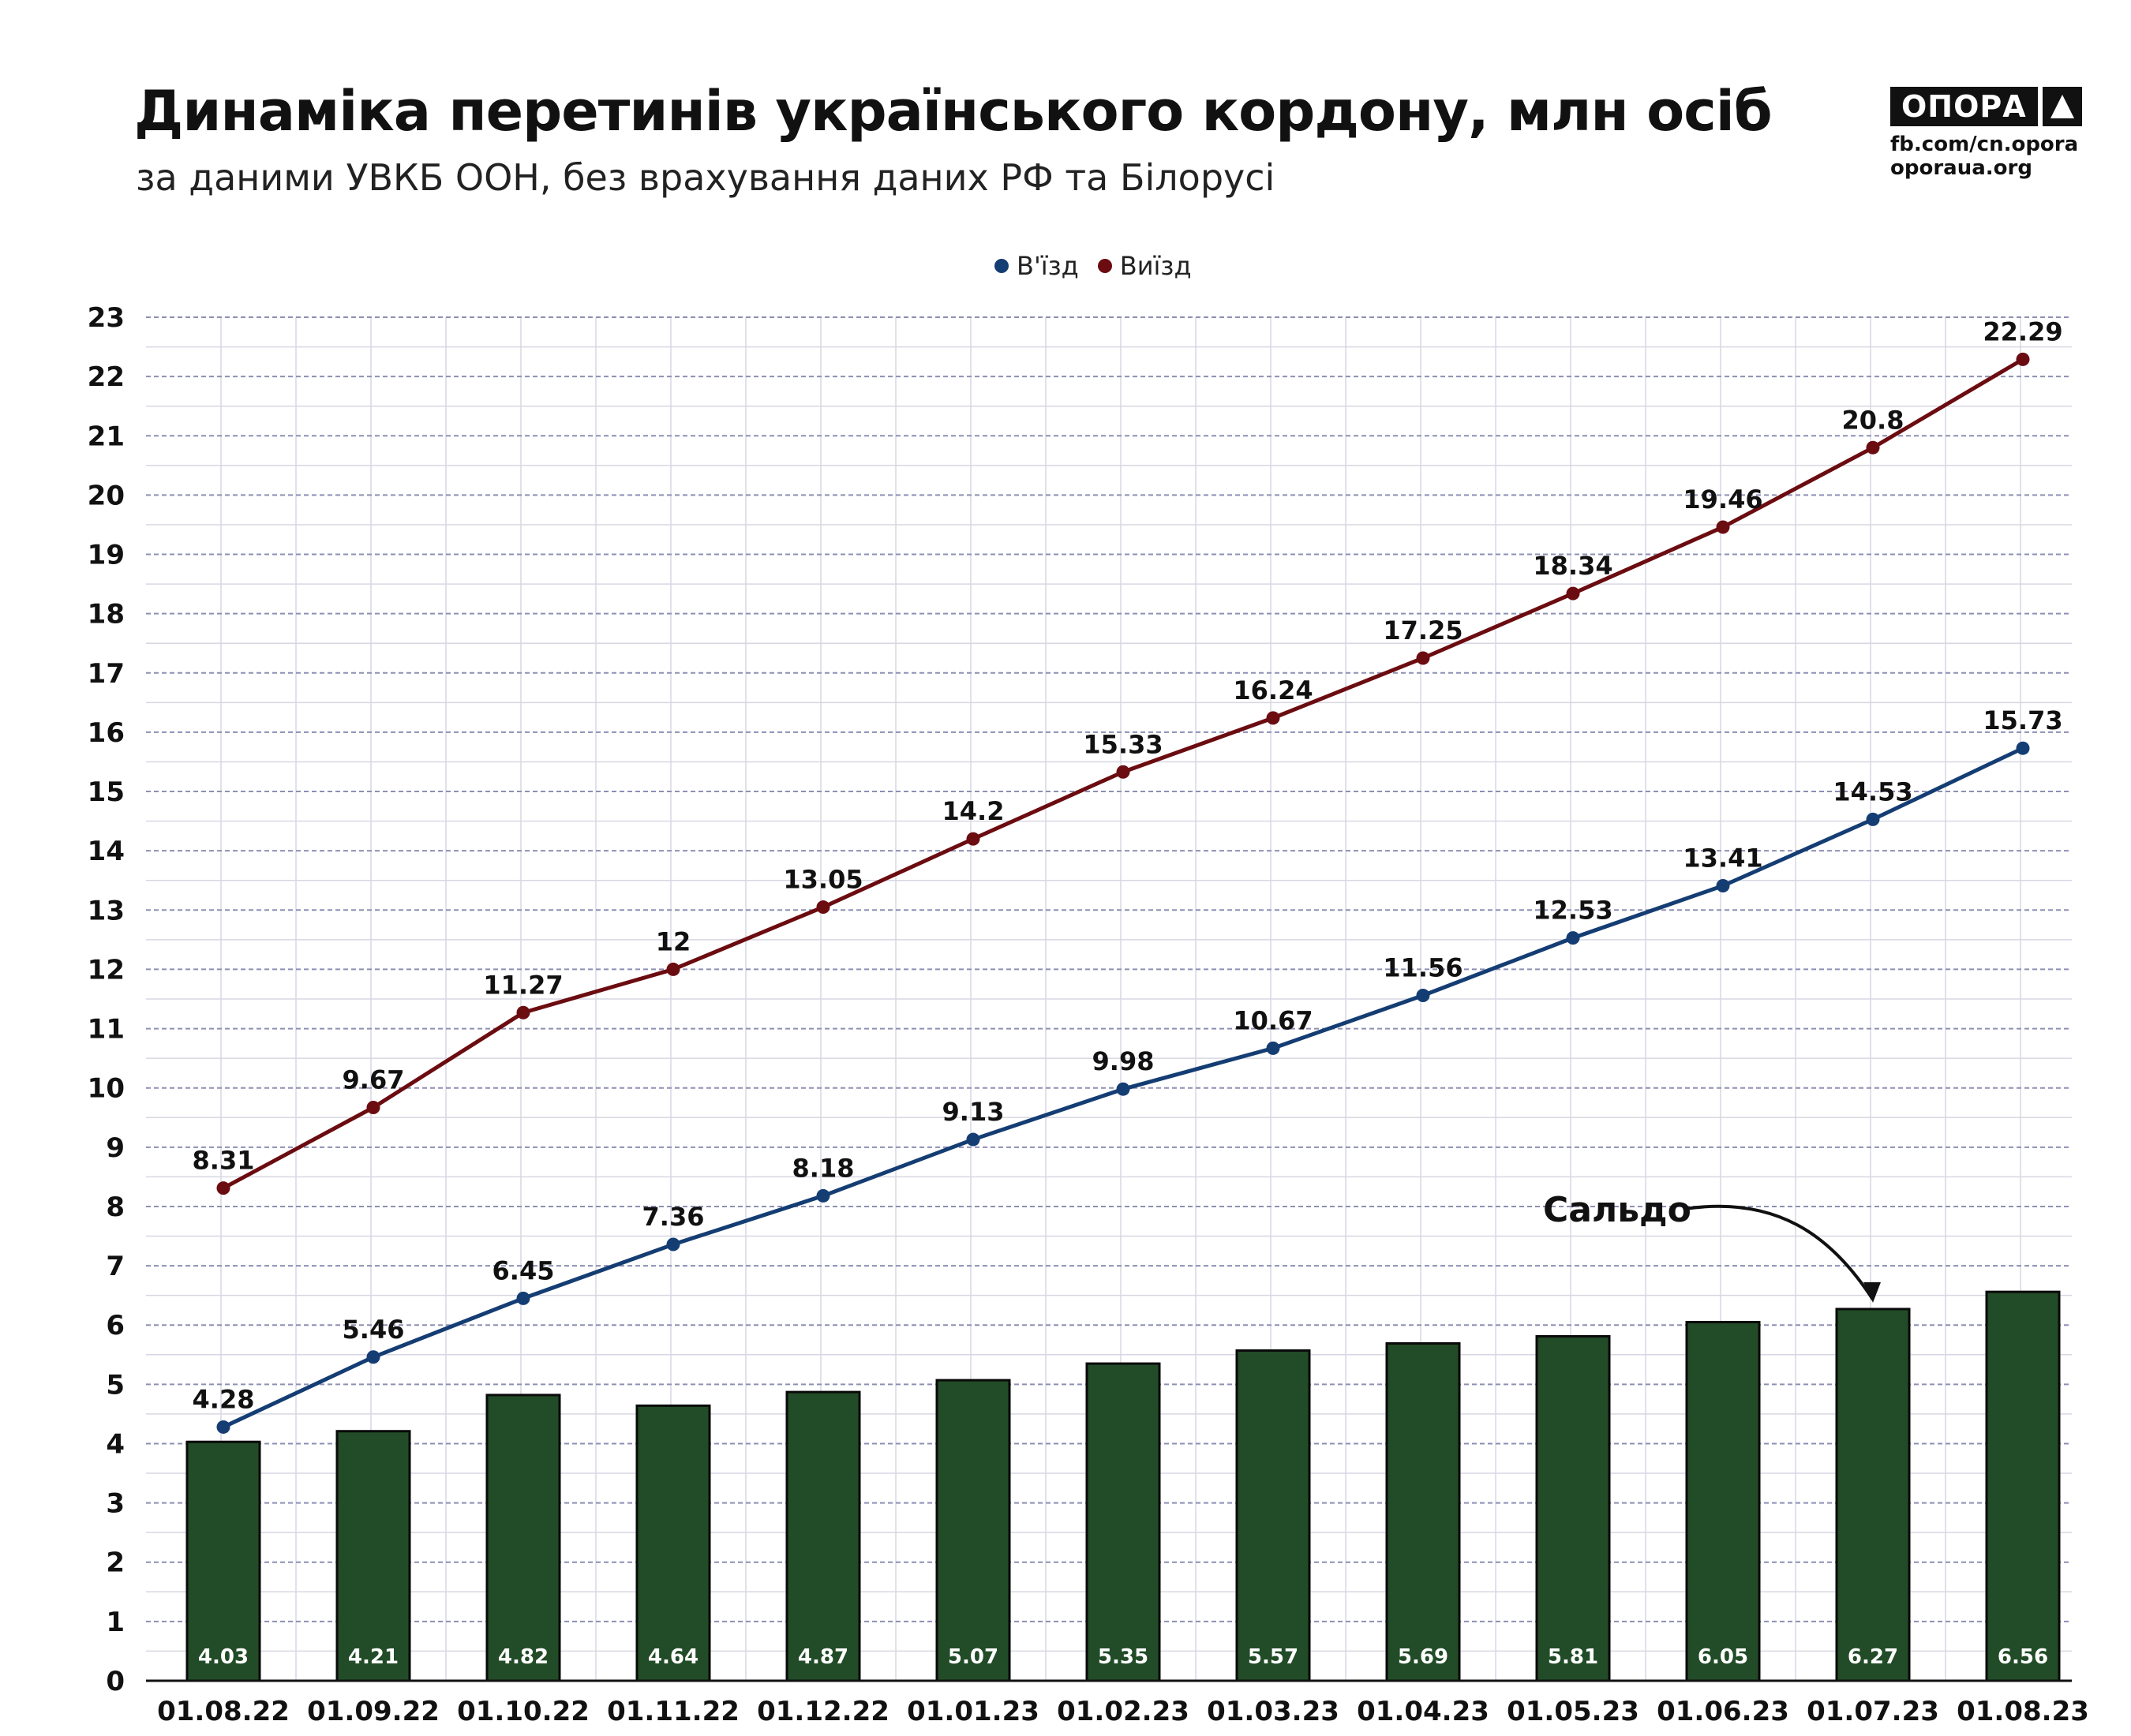 This screenshot has height=1736, width=2131. Describe the element at coordinates (1001, 266) in the screenshot. I see `legend-marker-entry` at that location.